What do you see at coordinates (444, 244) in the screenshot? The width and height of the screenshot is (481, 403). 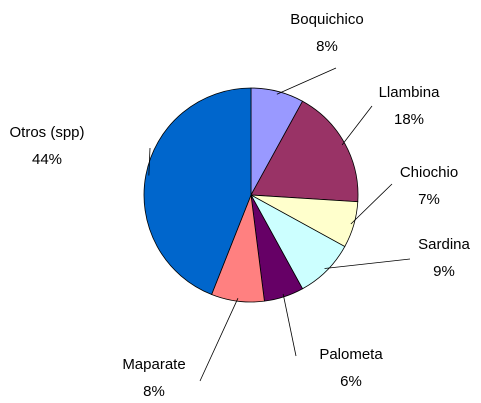 I see `slice-label: Sardina` at bounding box center [444, 244].